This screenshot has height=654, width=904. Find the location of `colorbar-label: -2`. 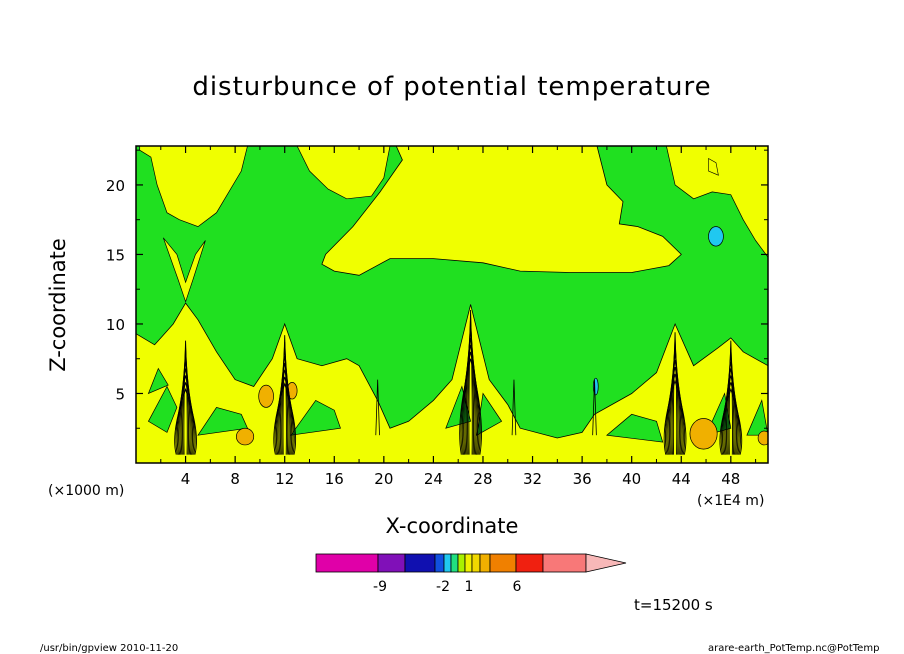

colorbar-label: -2 is located at coordinates (443, 587).